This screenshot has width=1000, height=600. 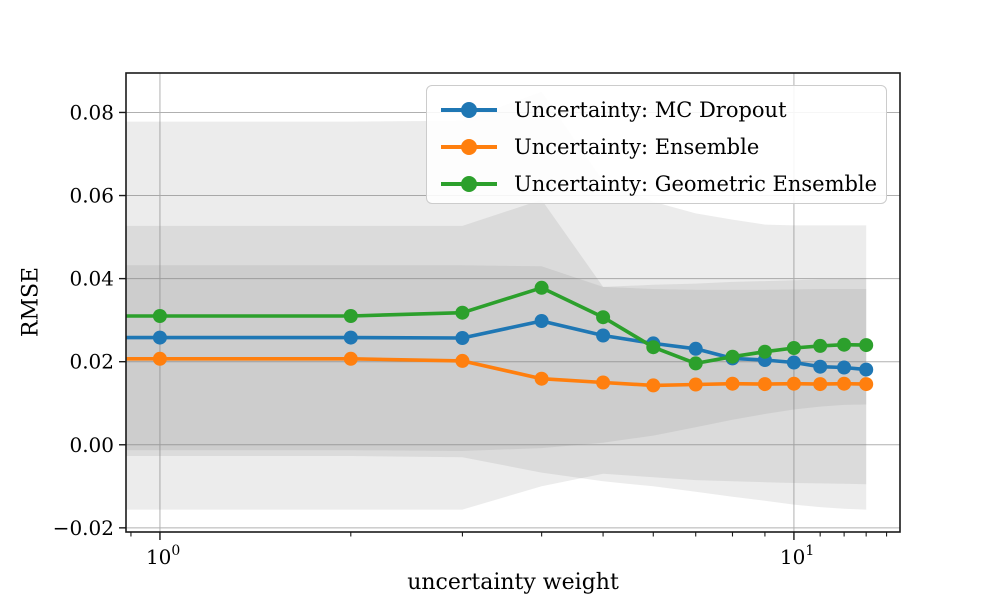 I want to click on legend-item-geometric-ensemble: Uncertainty: Geometric Ensemble, so click(x=663, y=184).